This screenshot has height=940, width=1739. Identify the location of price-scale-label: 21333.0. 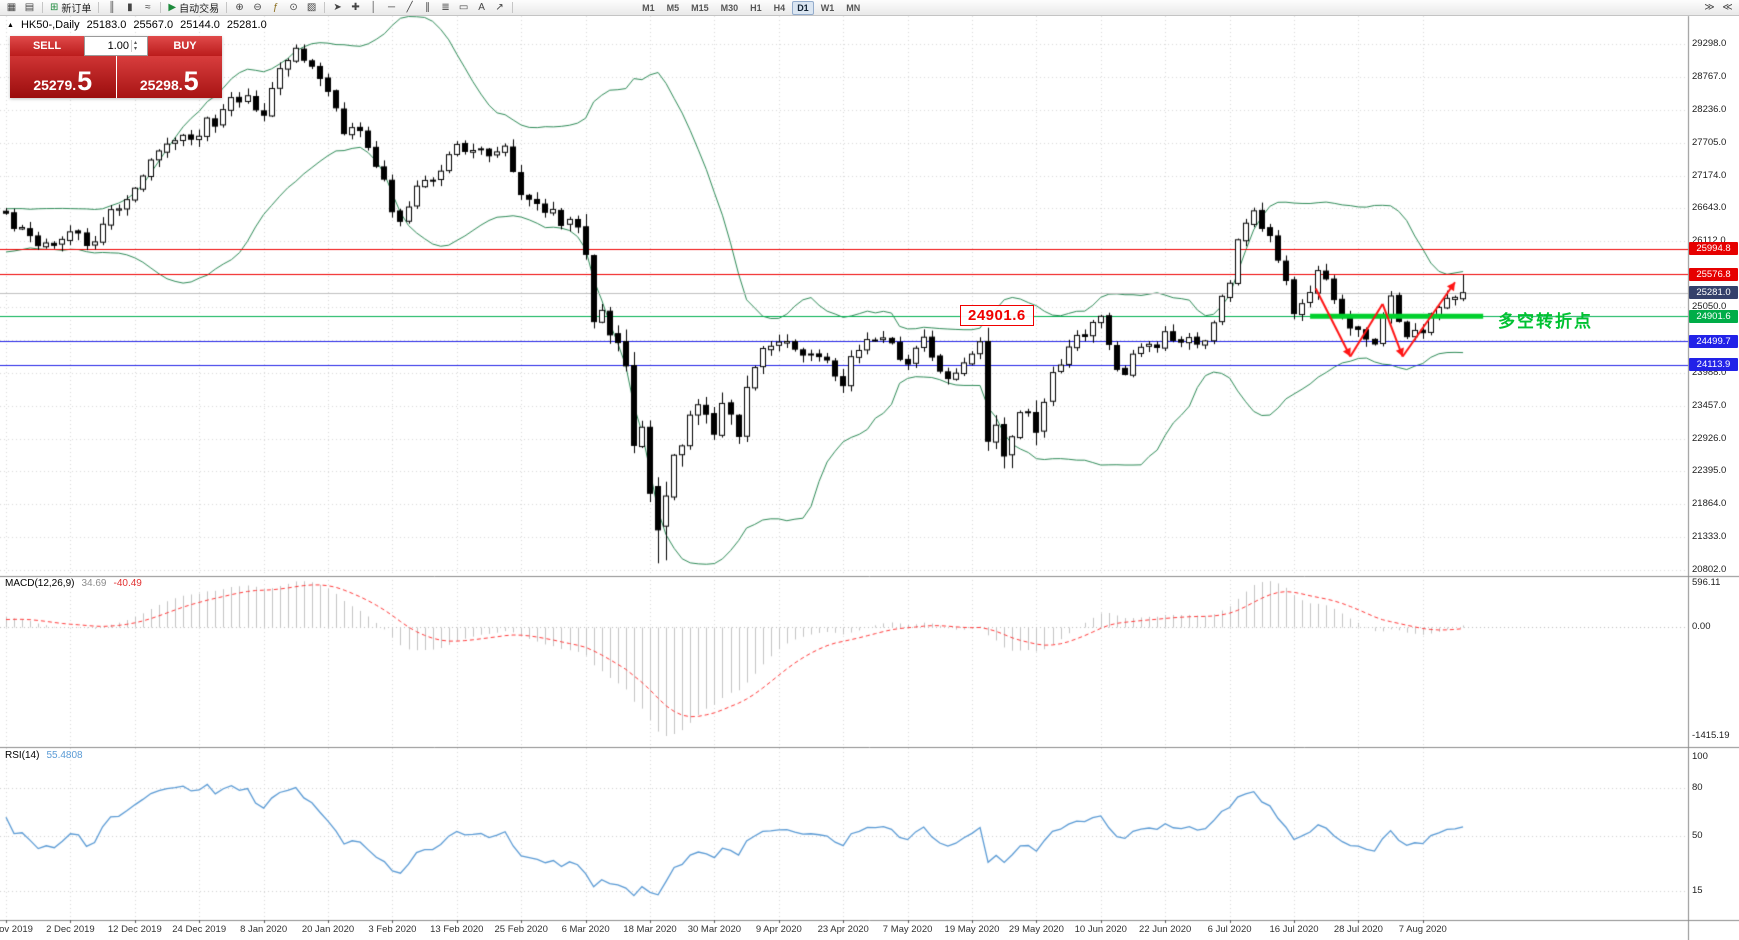
(1709, 537).